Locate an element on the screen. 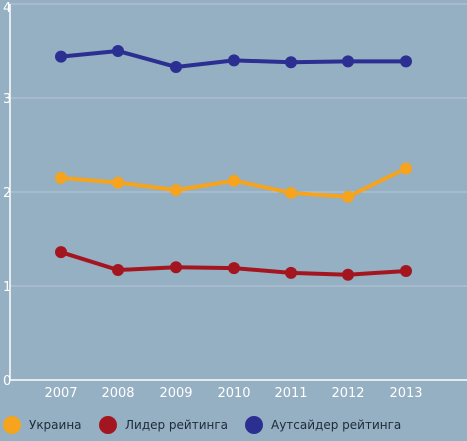  y-tick-label: 1 is located at coordinates (7, 287).